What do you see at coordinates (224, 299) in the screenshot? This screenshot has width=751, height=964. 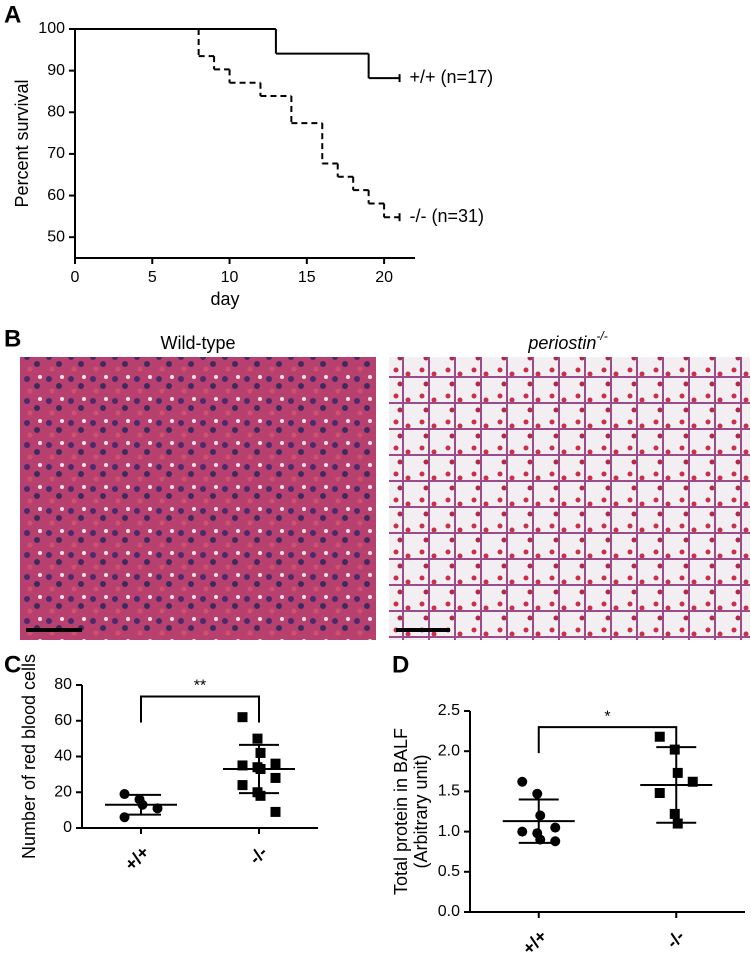 I see `x-axis-title: day` at bounding box center [224, 299].